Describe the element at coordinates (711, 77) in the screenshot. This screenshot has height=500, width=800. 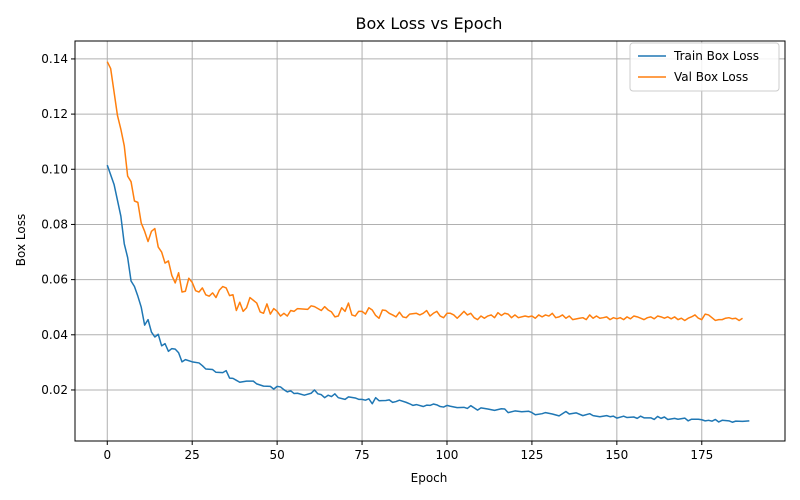
I see `legend-label: Val Box Loss` at that location.